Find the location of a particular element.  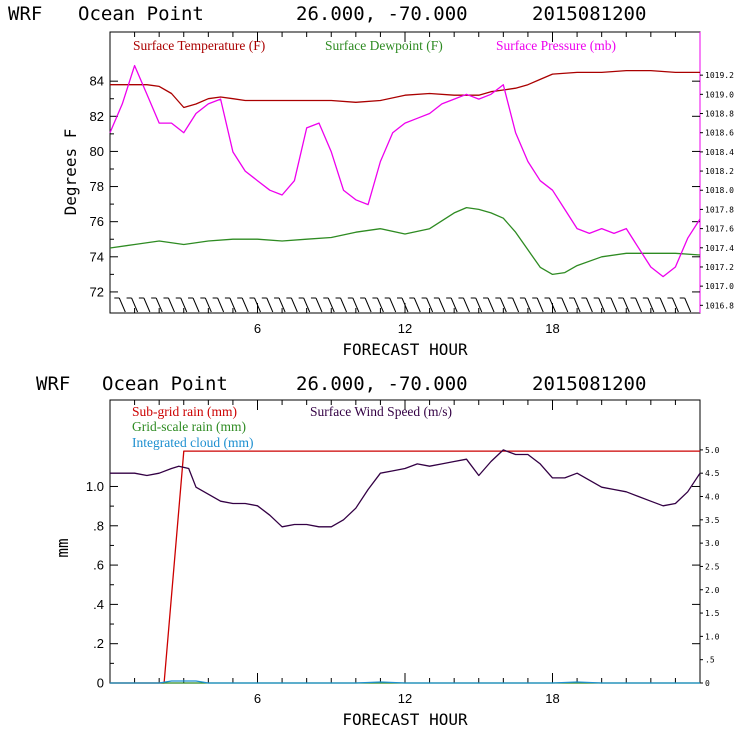

panel-2-right-y-ticks: 0 .5 1.0 1.5 2.0 2.5 3.0 3.5 4.0 4.5 5.0 is located at coordinates (710, 567).